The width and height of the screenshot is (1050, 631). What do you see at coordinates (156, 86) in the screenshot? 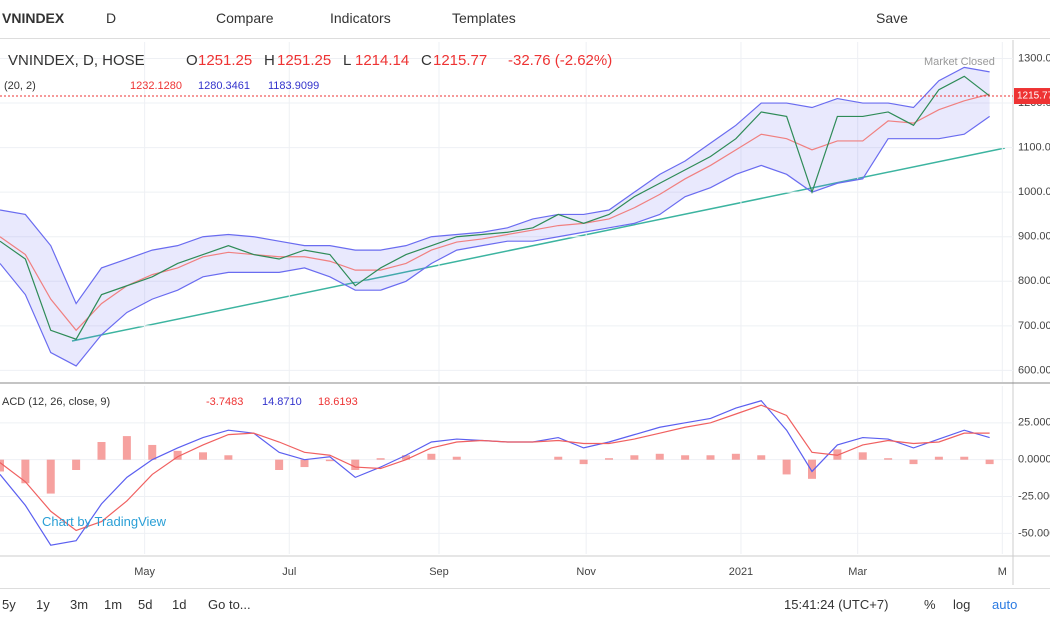
I see `bb-basis: 1232.1280` at bounding box center [156, 86].